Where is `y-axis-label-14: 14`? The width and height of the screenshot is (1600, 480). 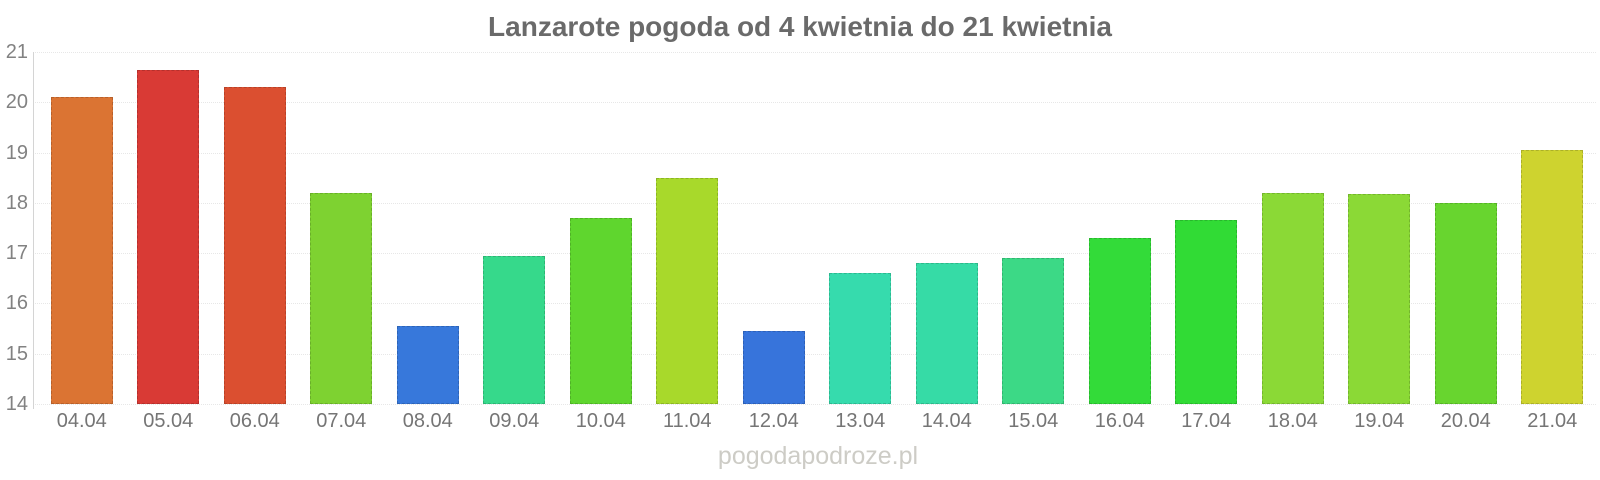 y-axis-label-14: 14 is located at coordinates (16, 404).